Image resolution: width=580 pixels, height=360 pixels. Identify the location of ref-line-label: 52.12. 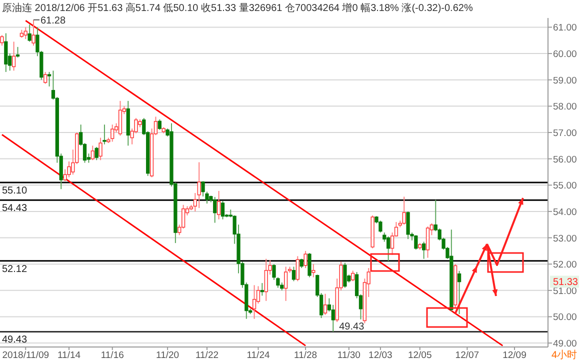
(15, 269).